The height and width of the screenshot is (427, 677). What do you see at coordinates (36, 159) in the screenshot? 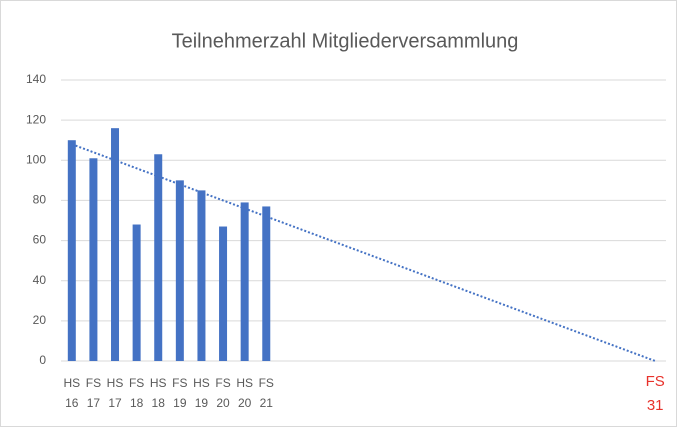
I see `y-tick-label: 100` at bounding box center [36, 159].